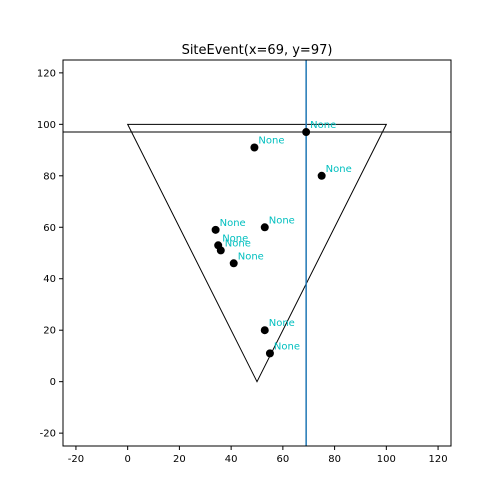  I want to click on x-tick-label: 120, so click(438, 459).